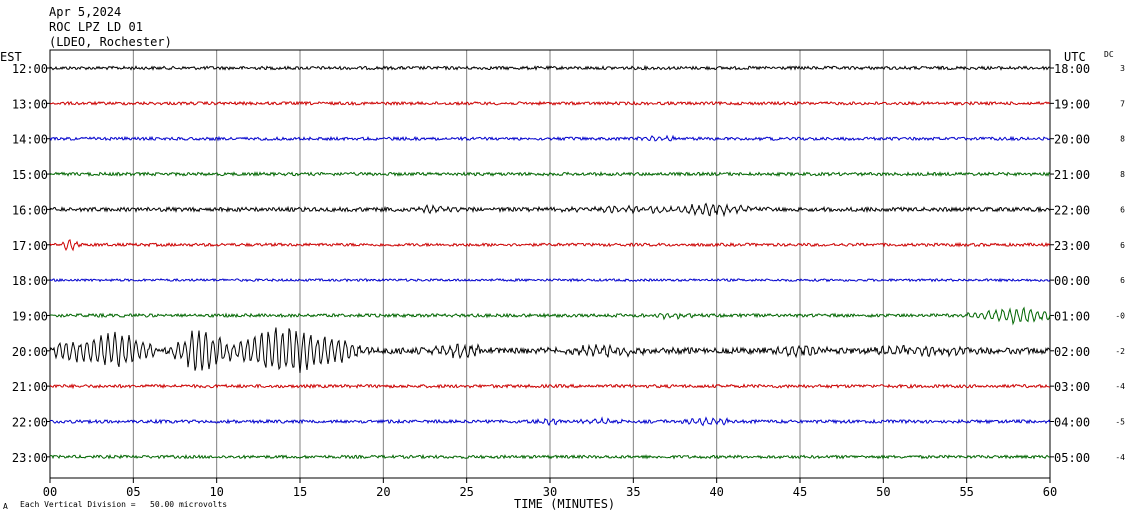  I want to click on est-hour-label: 23:00, so click(30, 458).